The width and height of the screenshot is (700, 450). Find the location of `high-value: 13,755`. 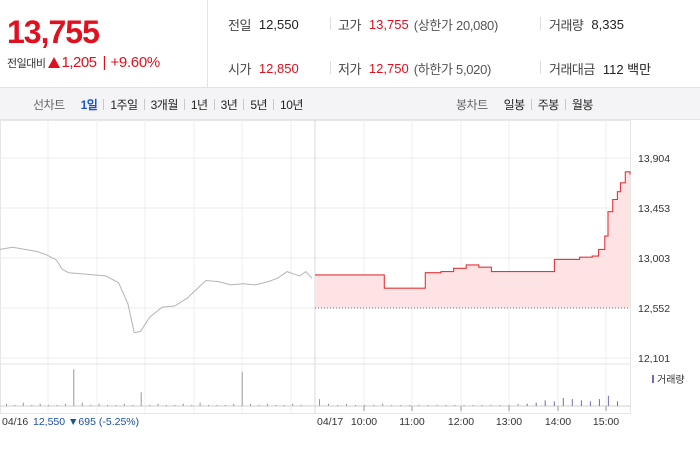

high-value: 13,755 is located at coordinates (388, 24).